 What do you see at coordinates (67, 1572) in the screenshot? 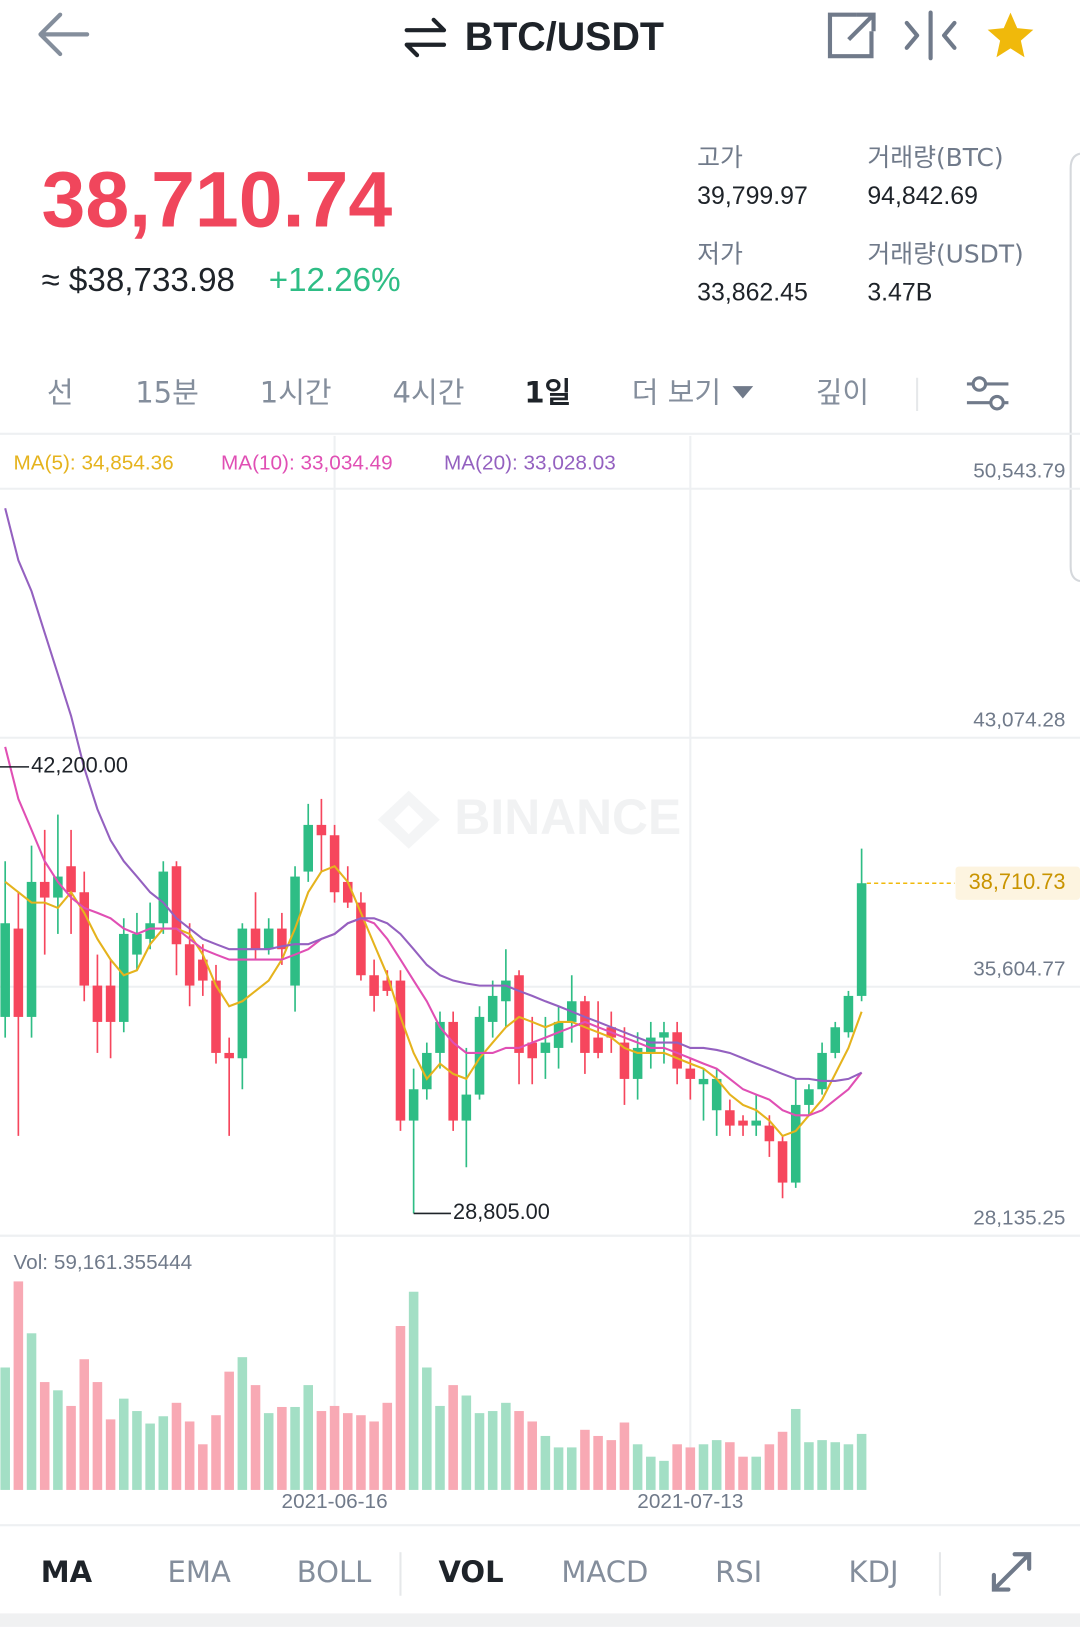
I see `indicator-tab-selected: MA` at bounding box center [67, 1572].